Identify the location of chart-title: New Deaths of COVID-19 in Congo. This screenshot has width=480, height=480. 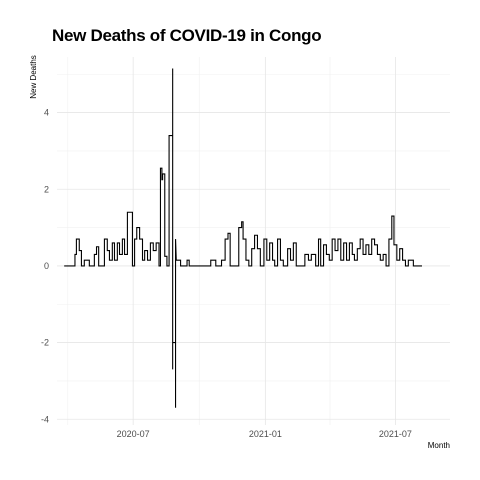
(187, 35).